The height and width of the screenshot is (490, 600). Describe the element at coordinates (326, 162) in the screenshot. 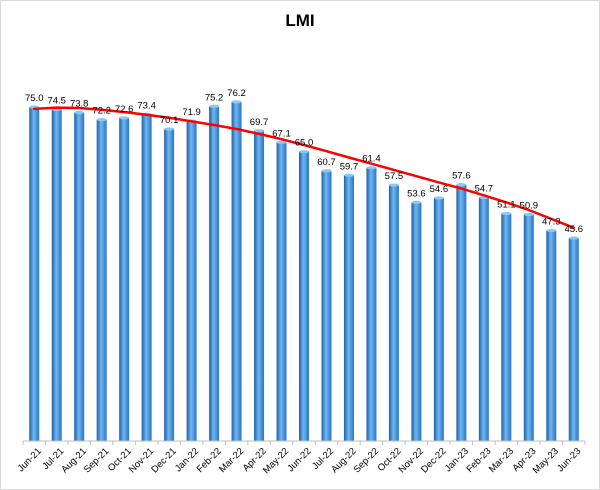

I see `data-label-Jul-22: 60.7` at that location.